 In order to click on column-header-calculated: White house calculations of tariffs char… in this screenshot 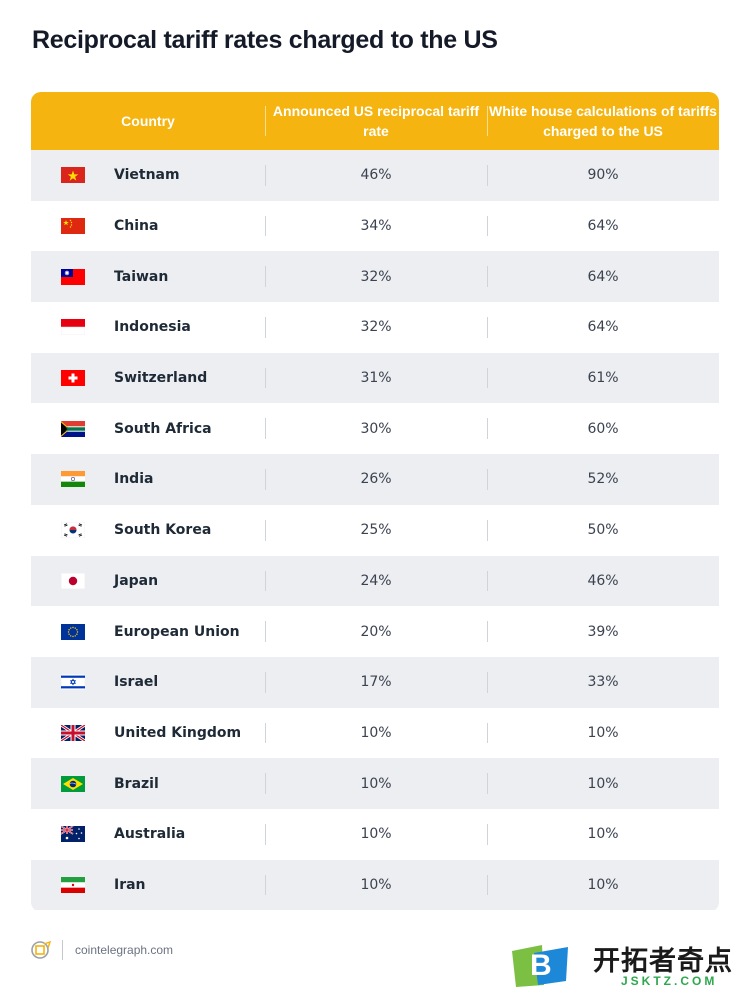, I will do `click(603, 121)`.